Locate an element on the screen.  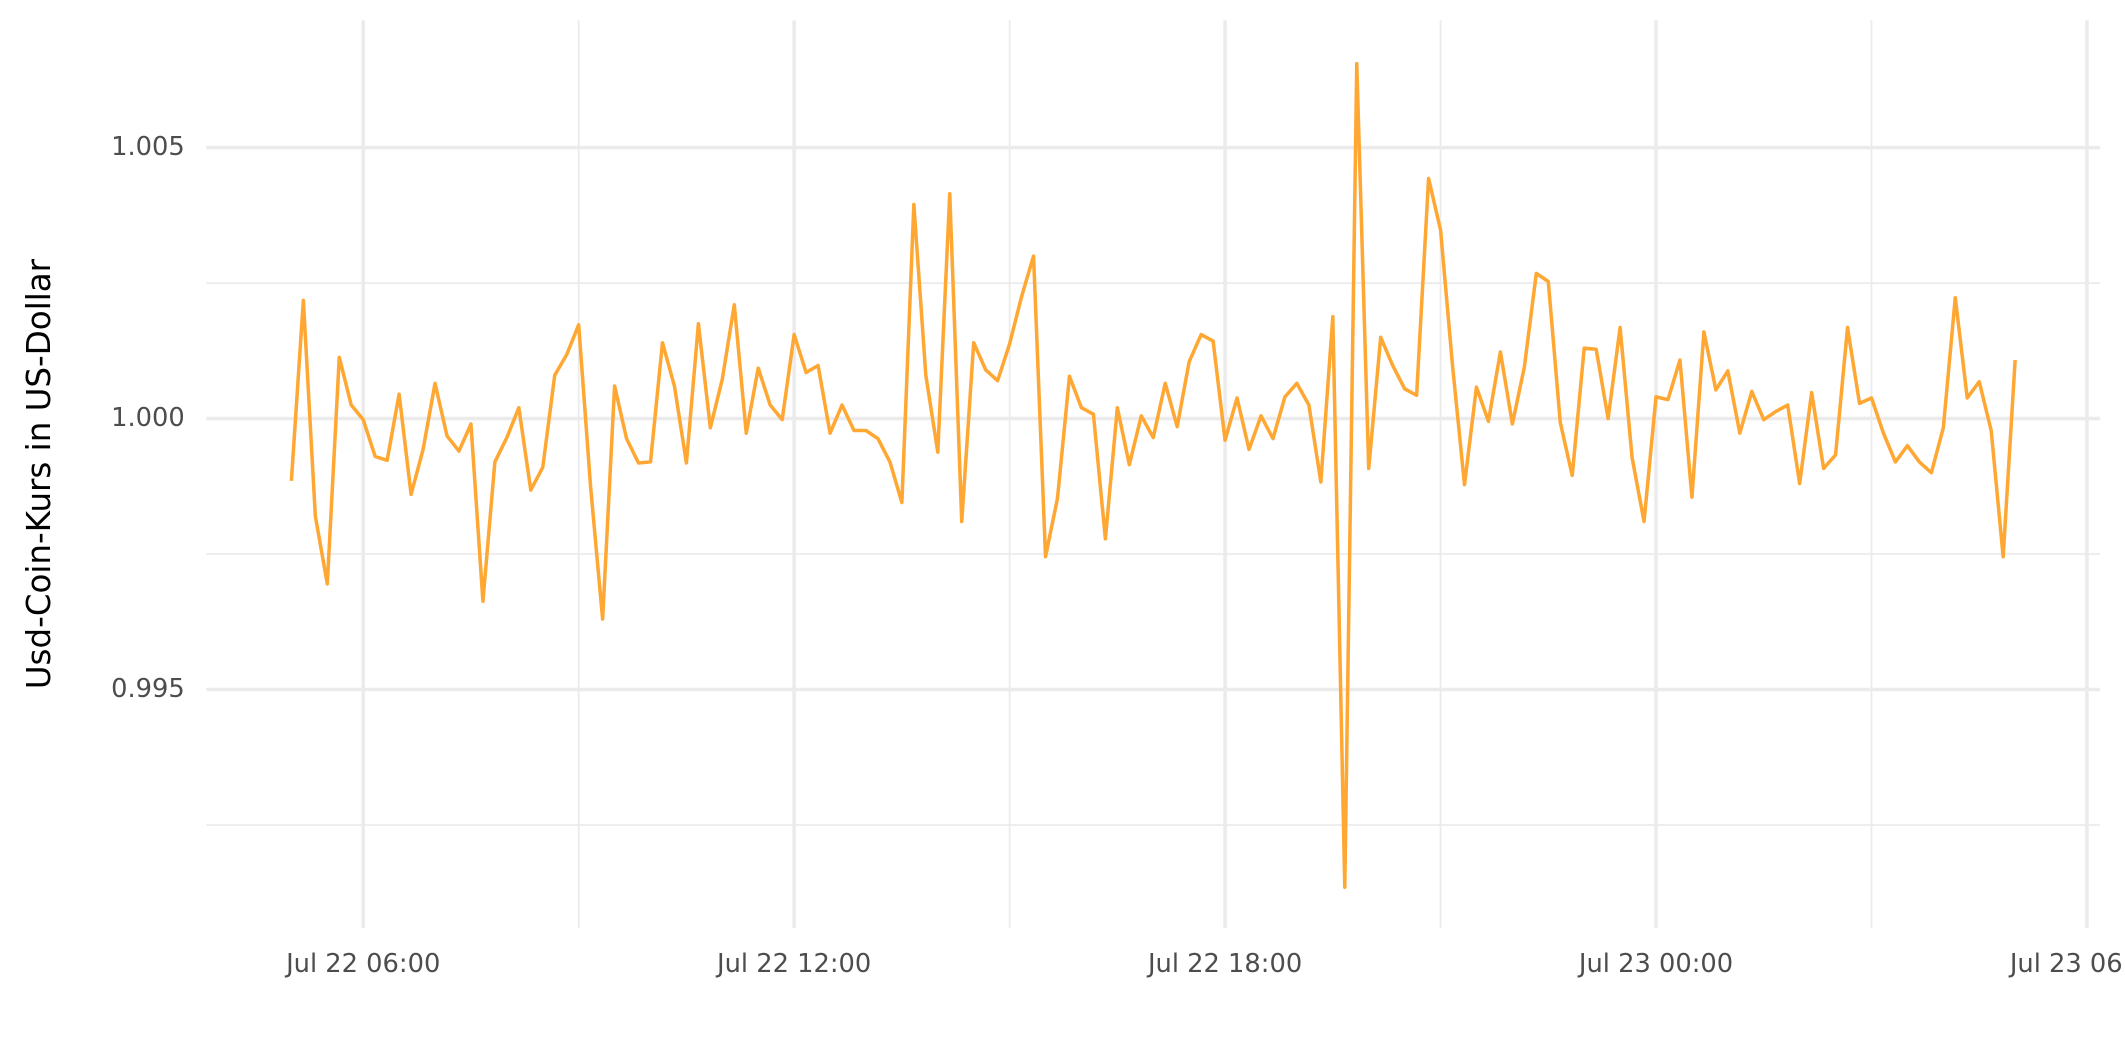
x-tick-label: Jul 22 12:00 is located at coordinates (793, 964).